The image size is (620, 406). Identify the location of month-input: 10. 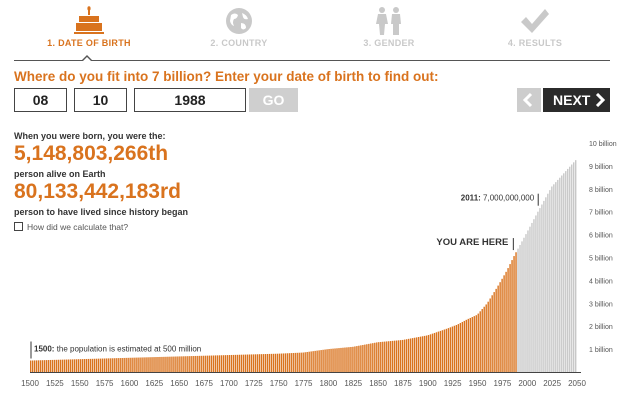
(100, 100).